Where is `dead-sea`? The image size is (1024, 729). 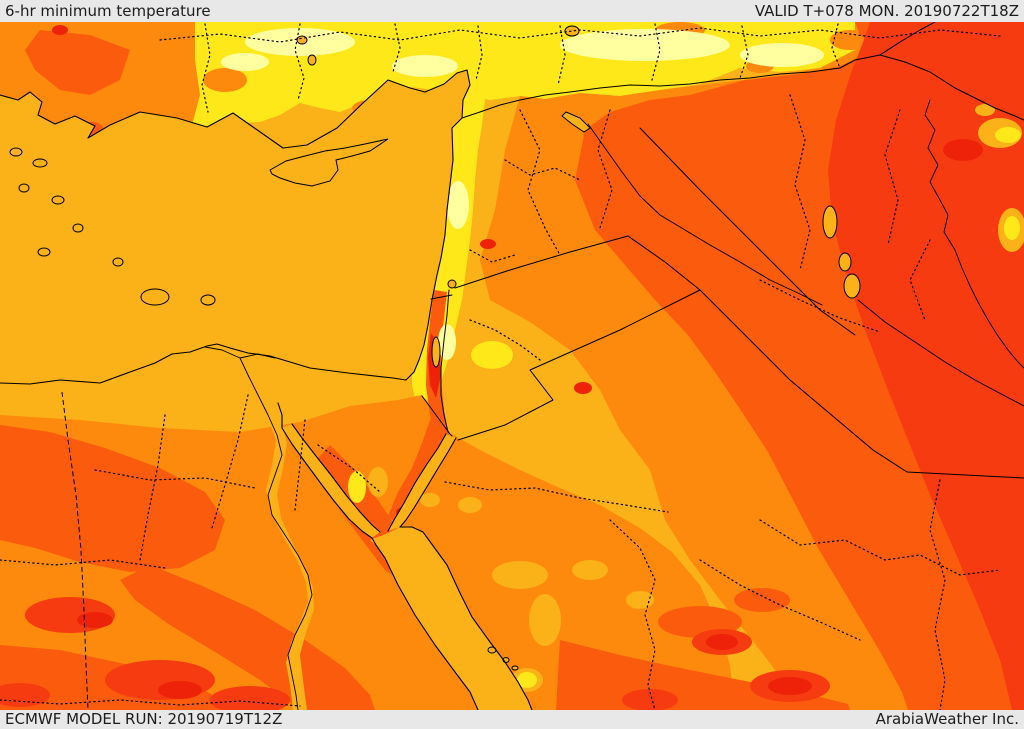
dead-sea is located at coordinates (436, 352).